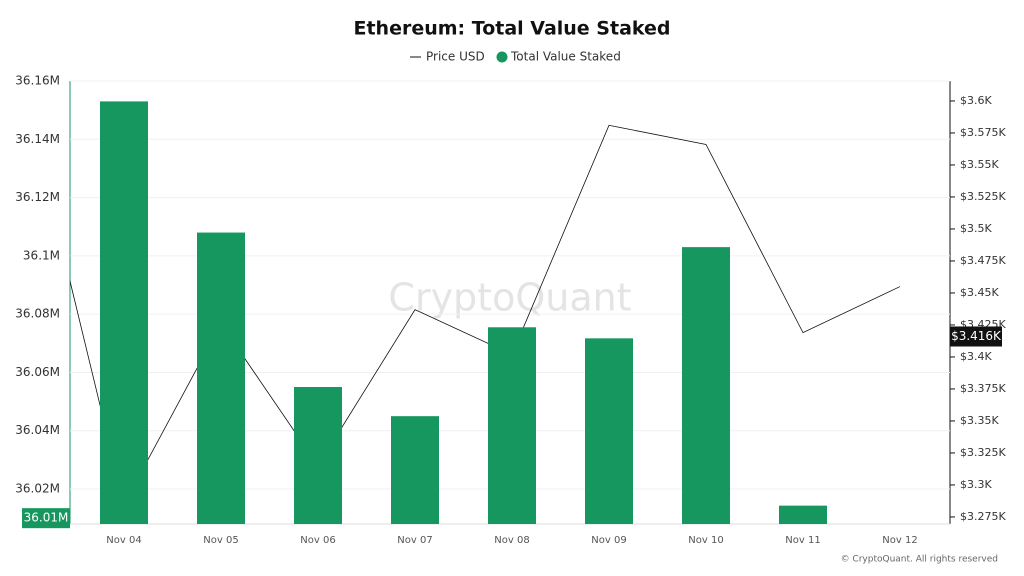  What do you see at coordinates (455, 57) in the screenshot?
I see `legend-label: Price USD` at bounding box center [455, 57].